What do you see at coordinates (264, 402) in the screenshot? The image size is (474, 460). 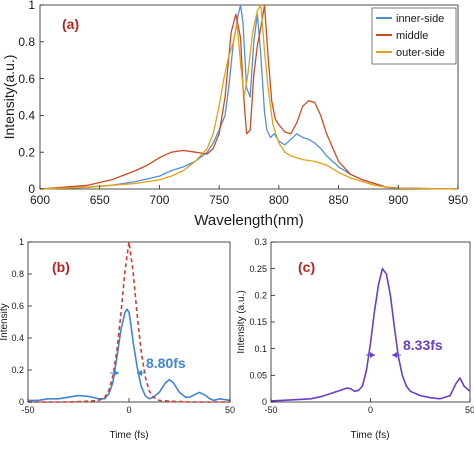 I see `y-tick-label-c: 0` at bounding box center [264, 402].